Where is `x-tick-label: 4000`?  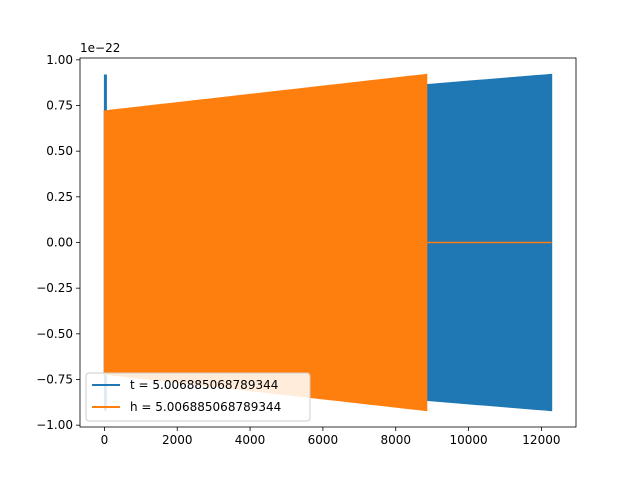 x-tick-label: 4000 is located at coordinates (250, 440).